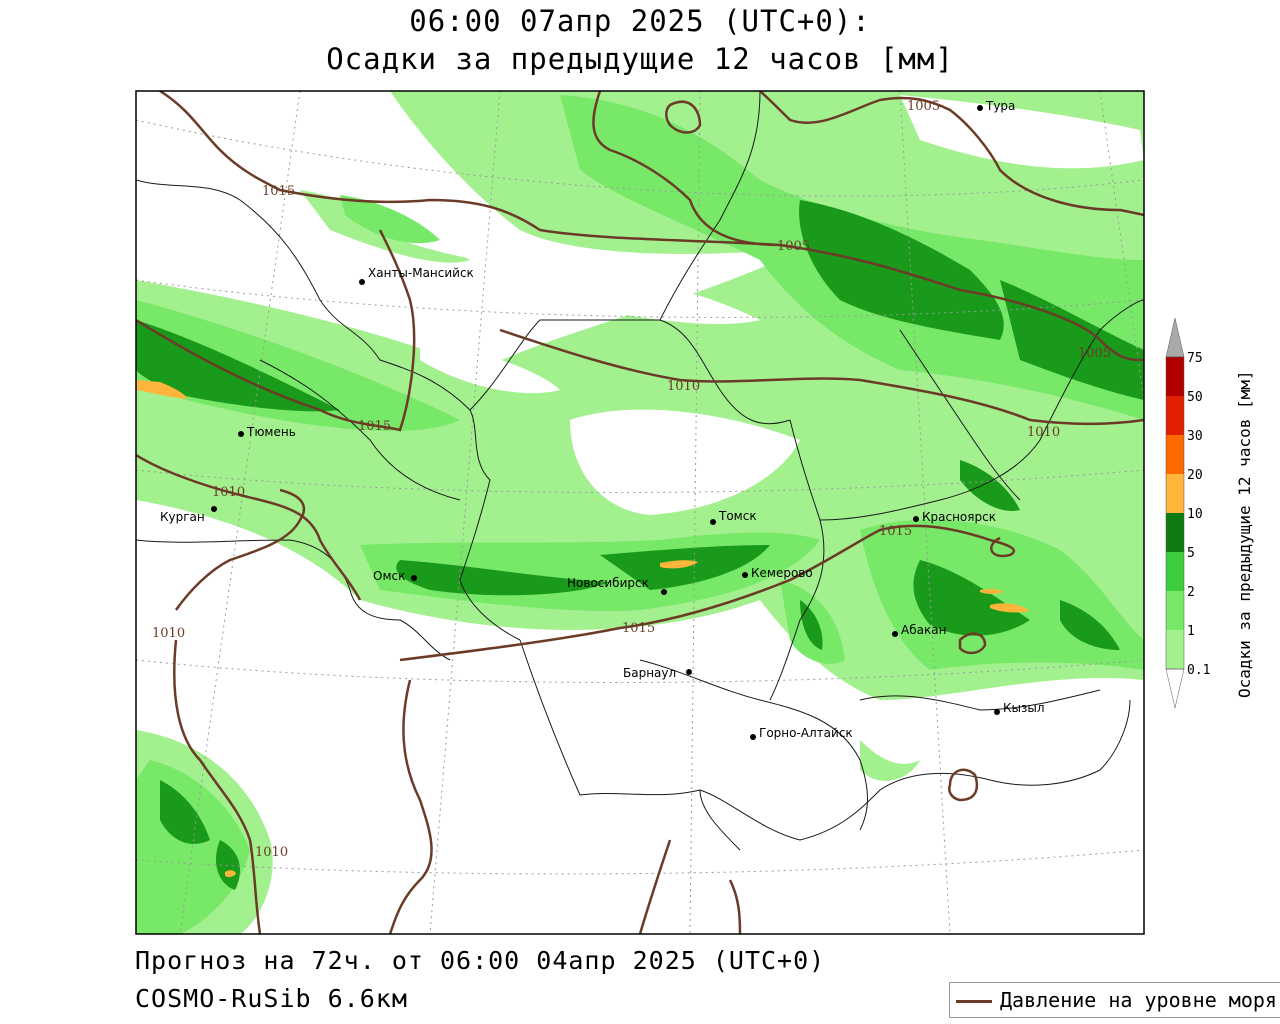 Image resolution: width=1280 pixels, height=1024 pixels. Describe the element at coordinates (782, 573) in the screenshot. I see `city-label-kemerovo: Кемерово` at that location.